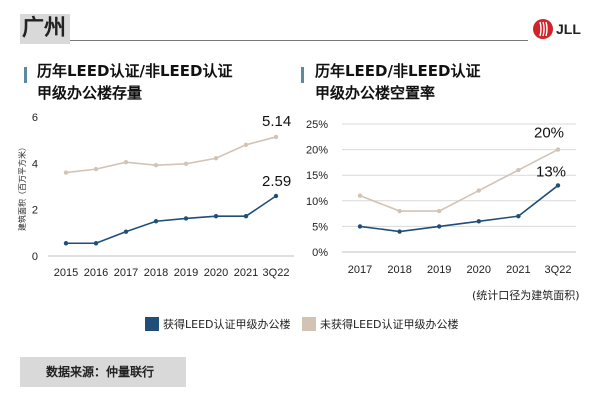 This screenshot has width=600, height=401. Describe the element at coordinates (309, 324) in the screenshot. I see `legend-non-leed-swatch` at that location.